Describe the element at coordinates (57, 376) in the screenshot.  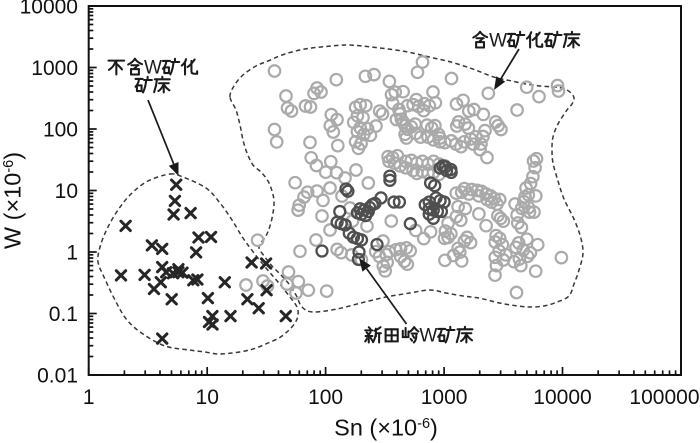
I see `svg-text: 0.01` at that location.